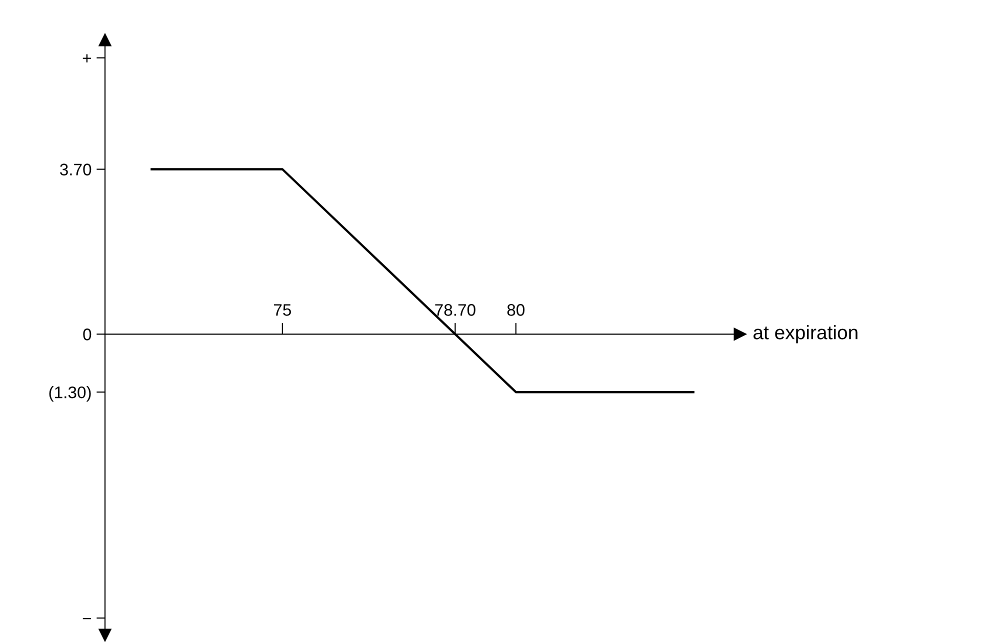 Image resolution: width=985 pixels, height=644 pixels. Describe the element at coordinates (515, 310) in the screenshot. I see `x-tick-label: 80` at that location.